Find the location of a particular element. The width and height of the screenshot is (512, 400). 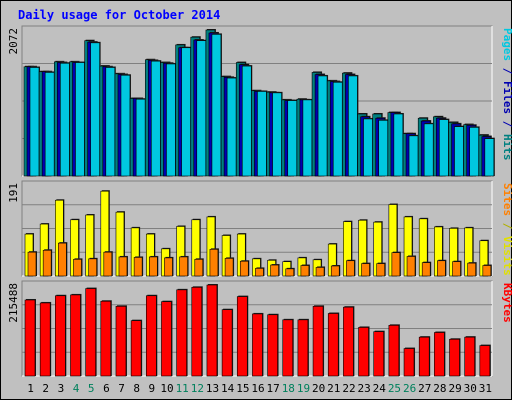

y-max-label: 191 is located at coordinates (13, 193).